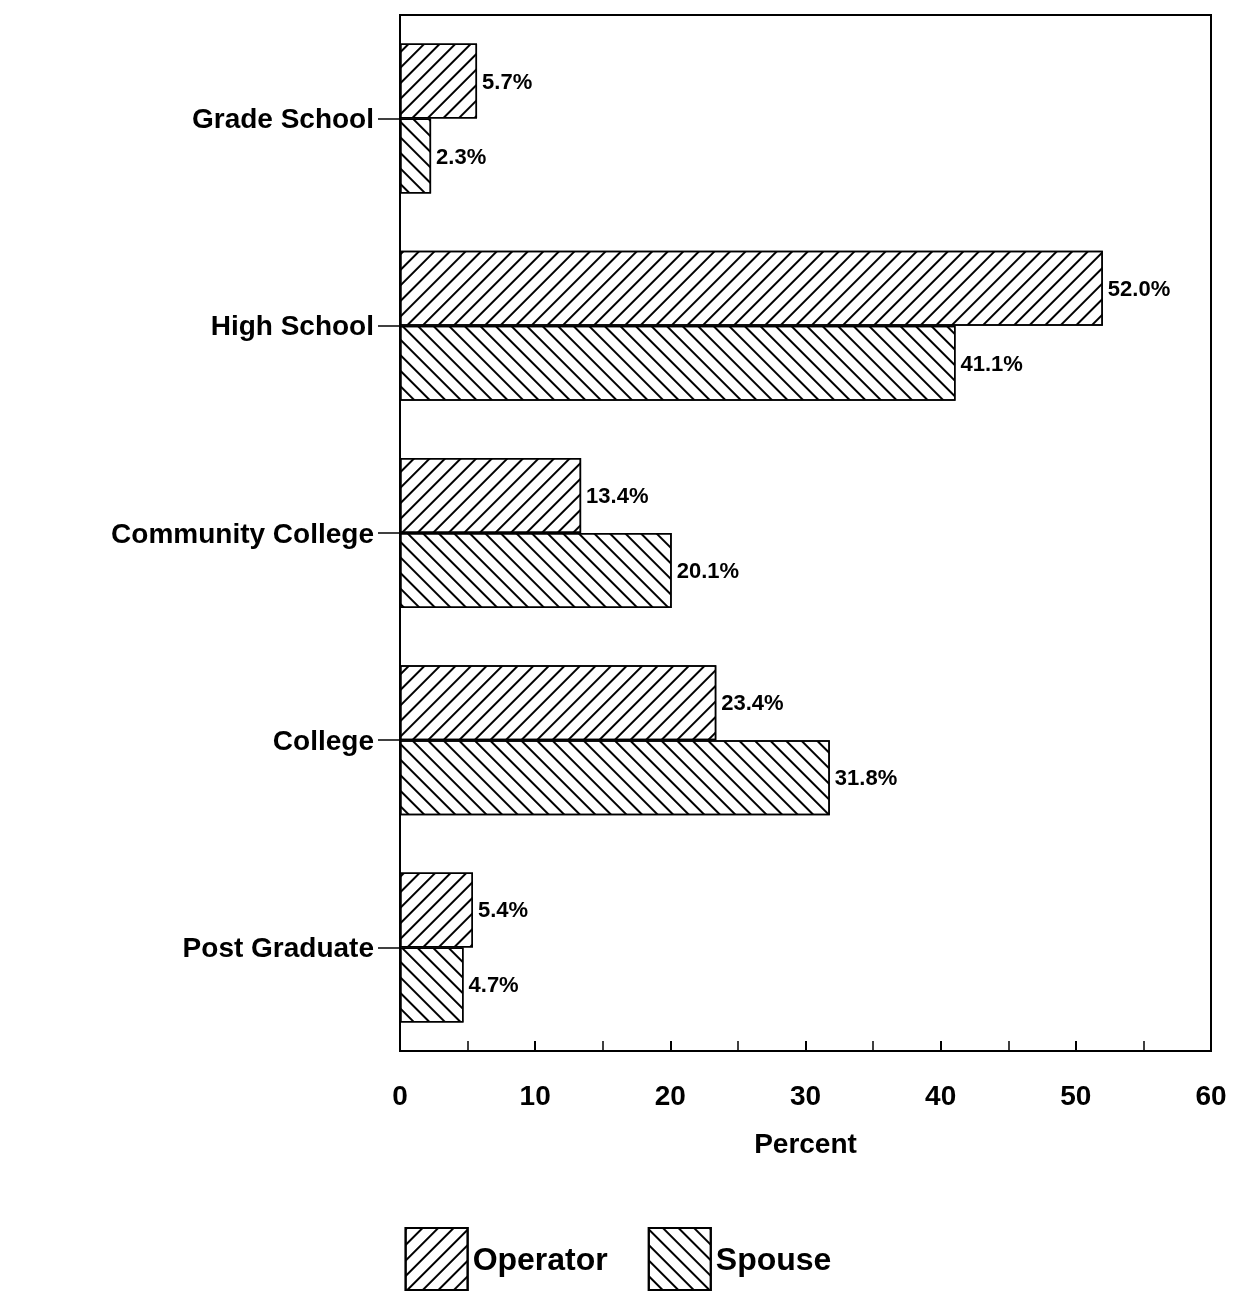  I want to click on y-tick-label: Grade School, so click(282, 119).